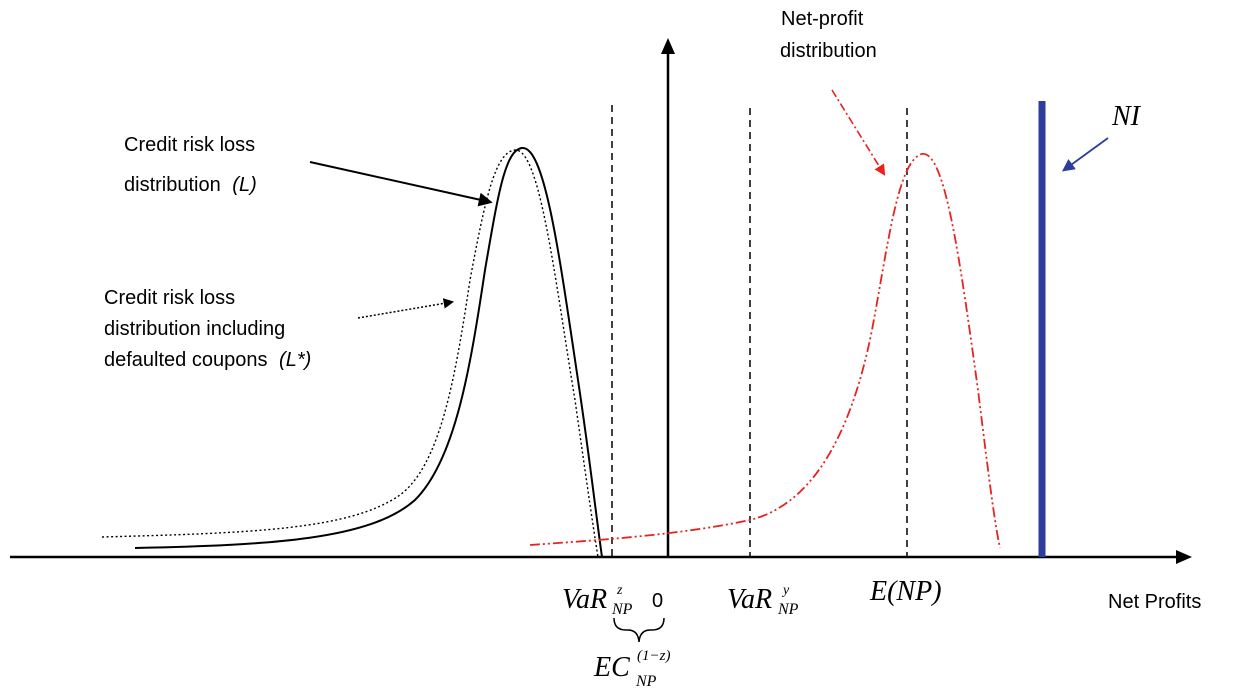 The width and height of the screenshot is (1244, 690). I want to click on net-profit-pointer, so click(858, 132).